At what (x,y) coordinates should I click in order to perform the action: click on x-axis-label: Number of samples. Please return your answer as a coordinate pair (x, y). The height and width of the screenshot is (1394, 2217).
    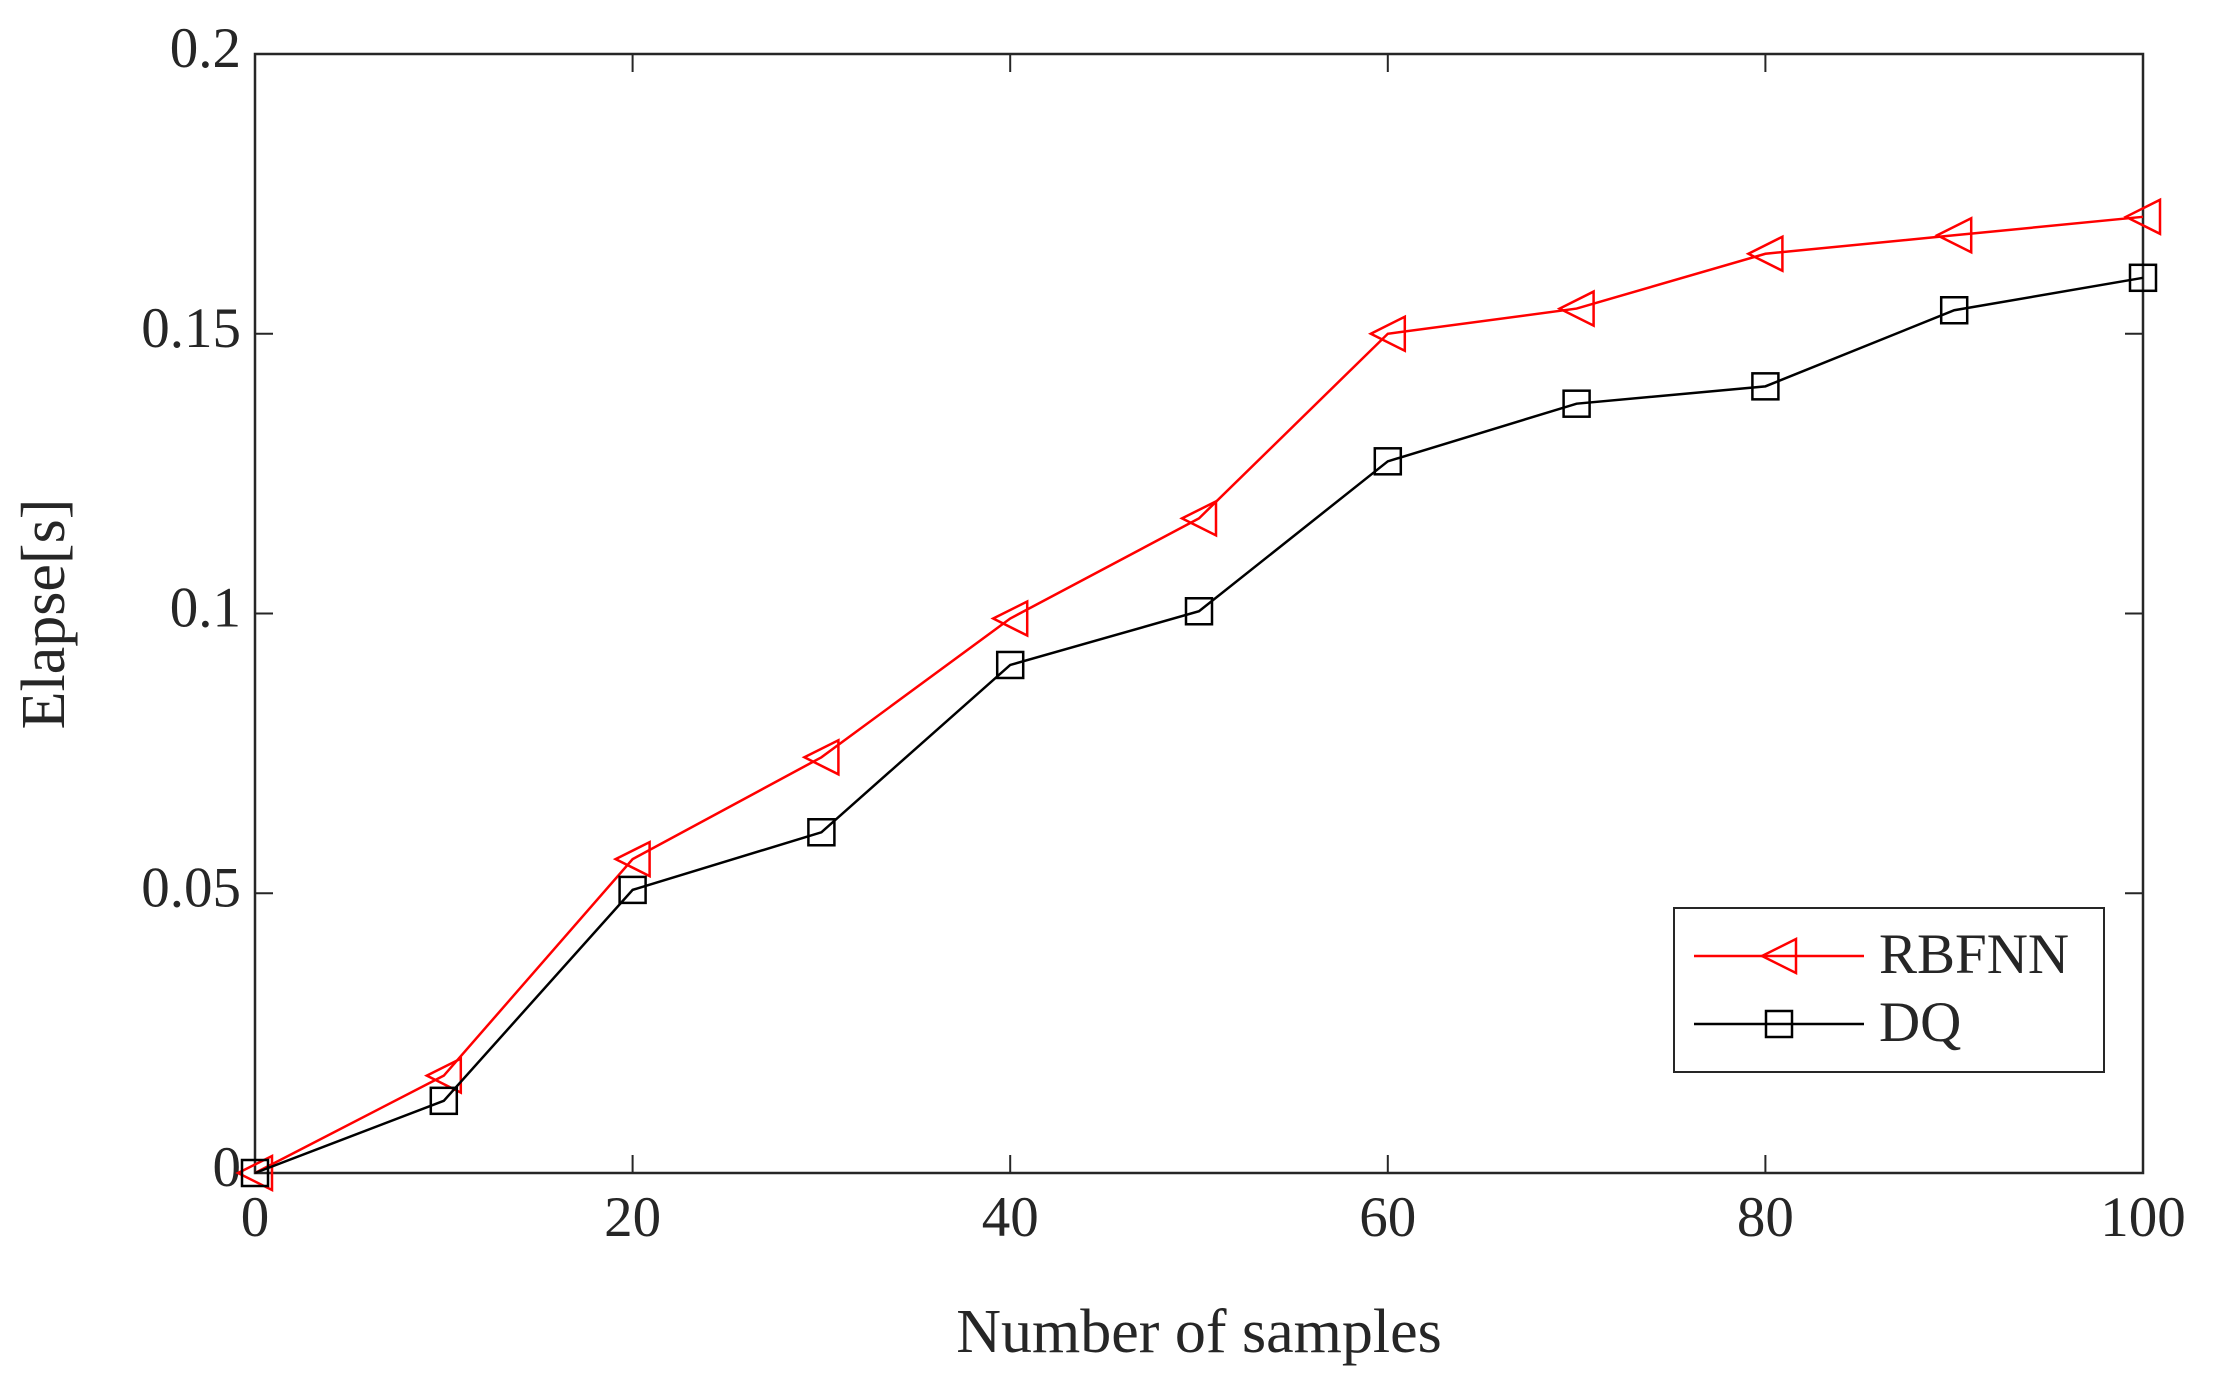
    Looking at the image, I should click on (1199, 1332).